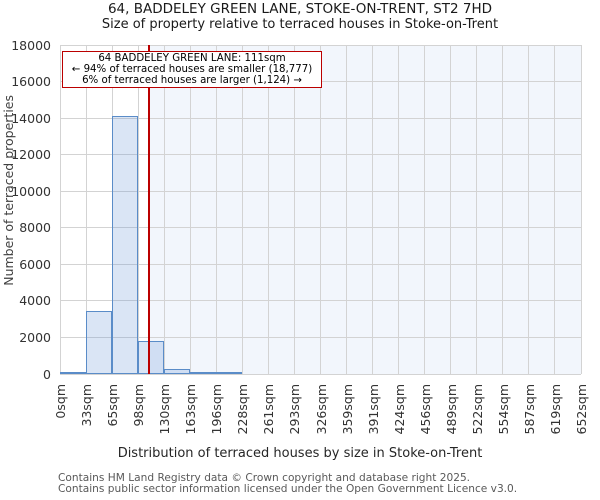 This screenshot has width=600, height=500. Describe the element at coordinates (31, 82) in the screenshot. I see `y-tick-label: 16000` at that location.